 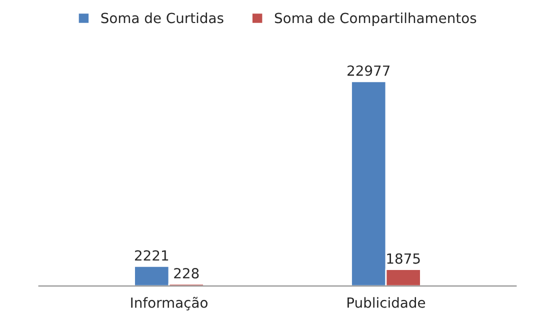 What do you see at coordinates (403, 258) in the screenshot?
I see `data-label: 1875` at bounding box center [403, 258].